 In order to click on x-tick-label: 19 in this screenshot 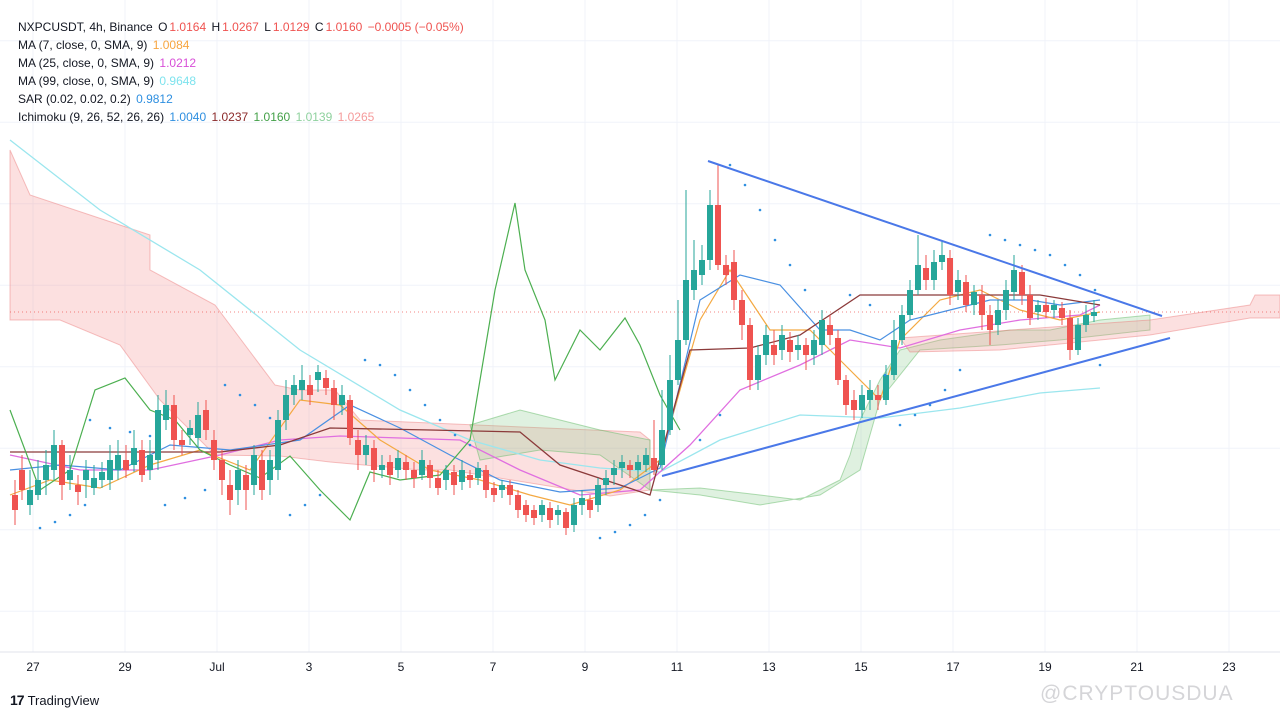, I will do `click(1045, 667)`.